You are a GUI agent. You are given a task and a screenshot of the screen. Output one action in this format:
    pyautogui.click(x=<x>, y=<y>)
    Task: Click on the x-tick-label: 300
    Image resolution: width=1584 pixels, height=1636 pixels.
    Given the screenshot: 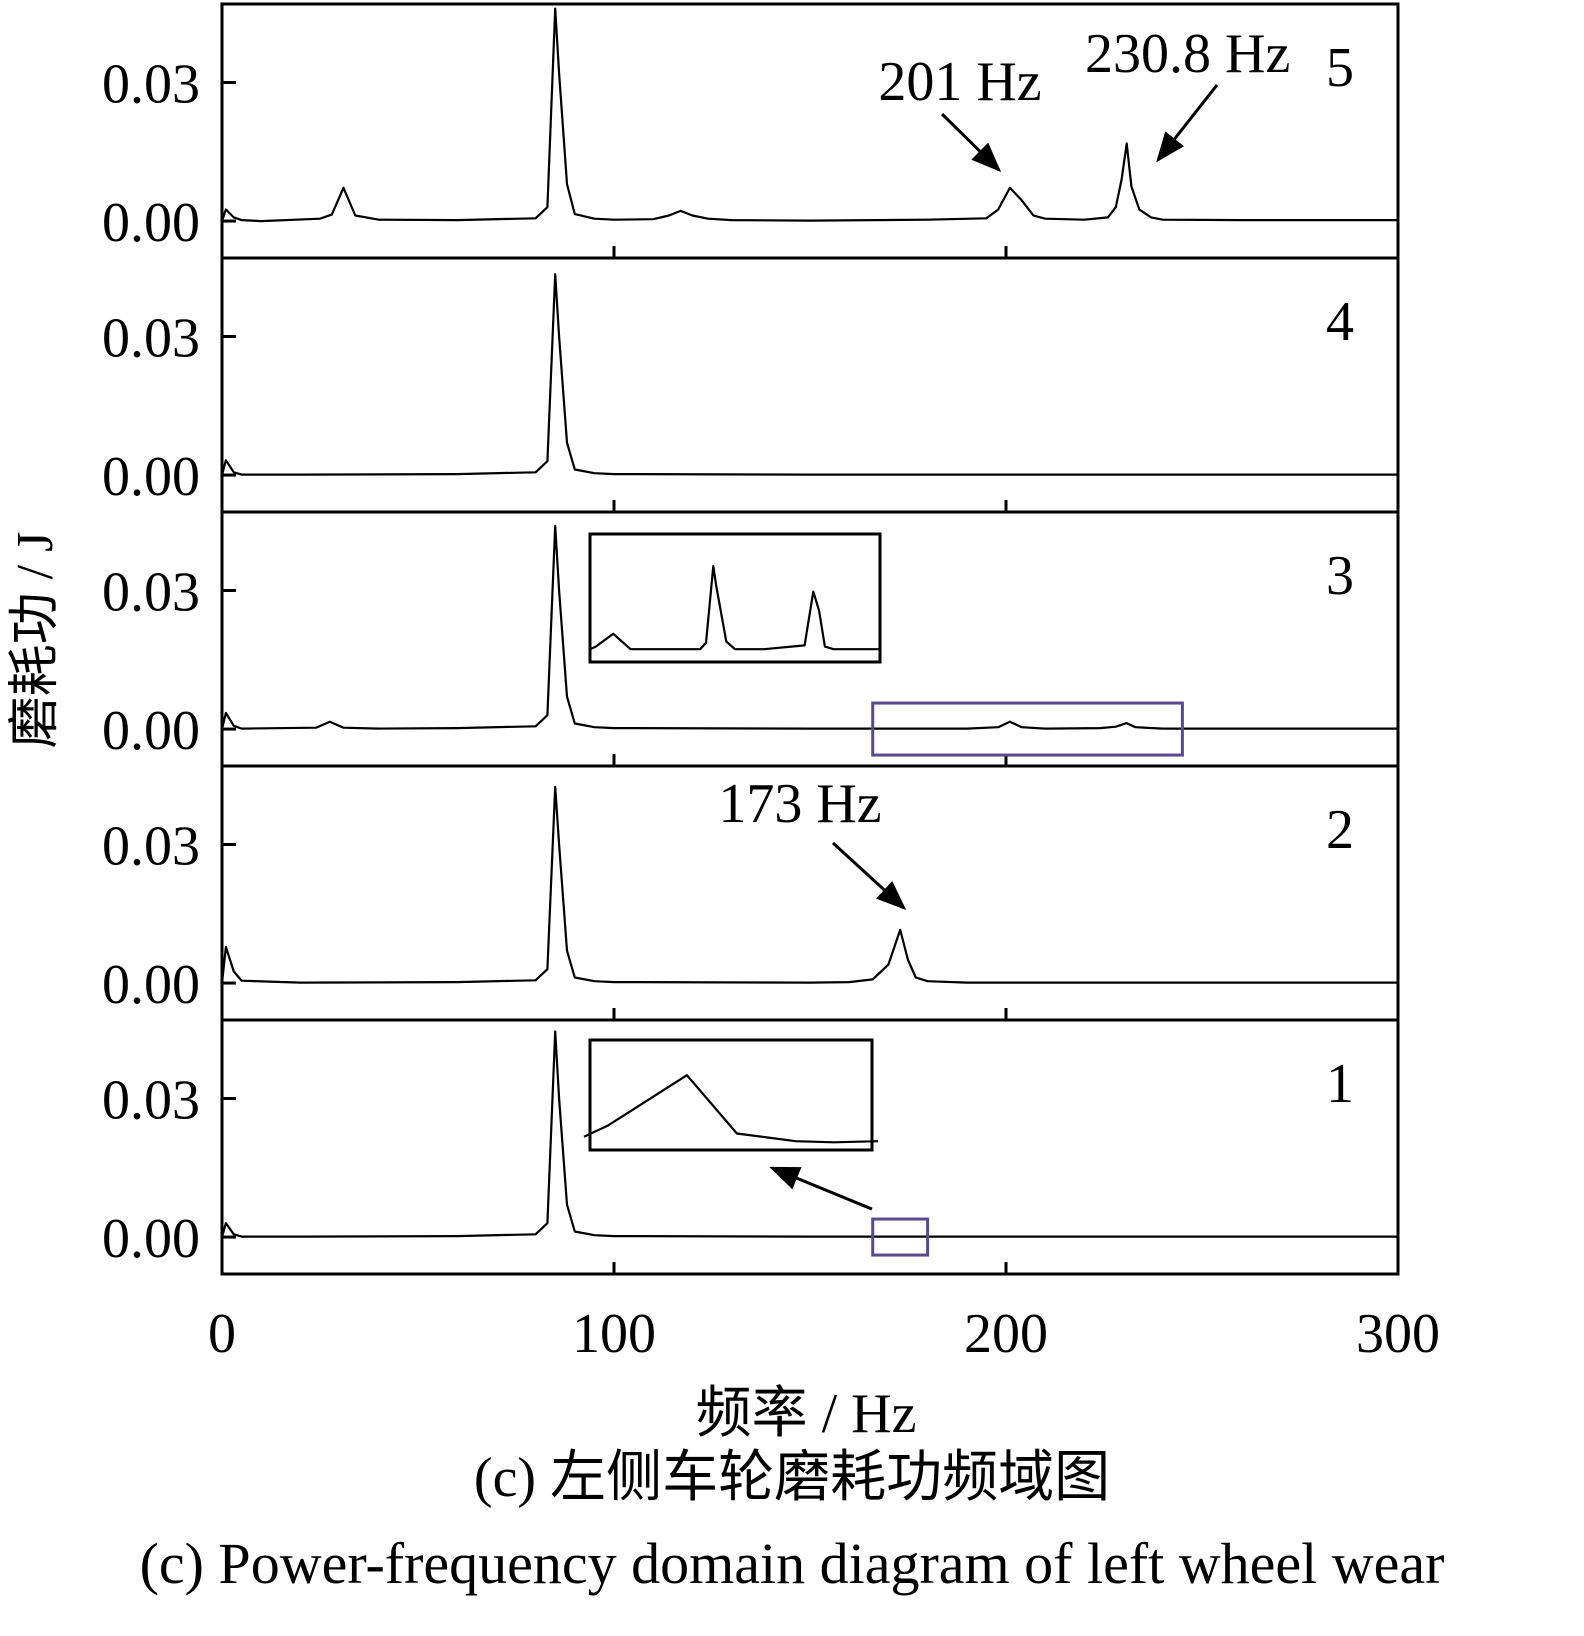 What is the action you would take?
    pyautogui.click(x=1398, y=1334)
    